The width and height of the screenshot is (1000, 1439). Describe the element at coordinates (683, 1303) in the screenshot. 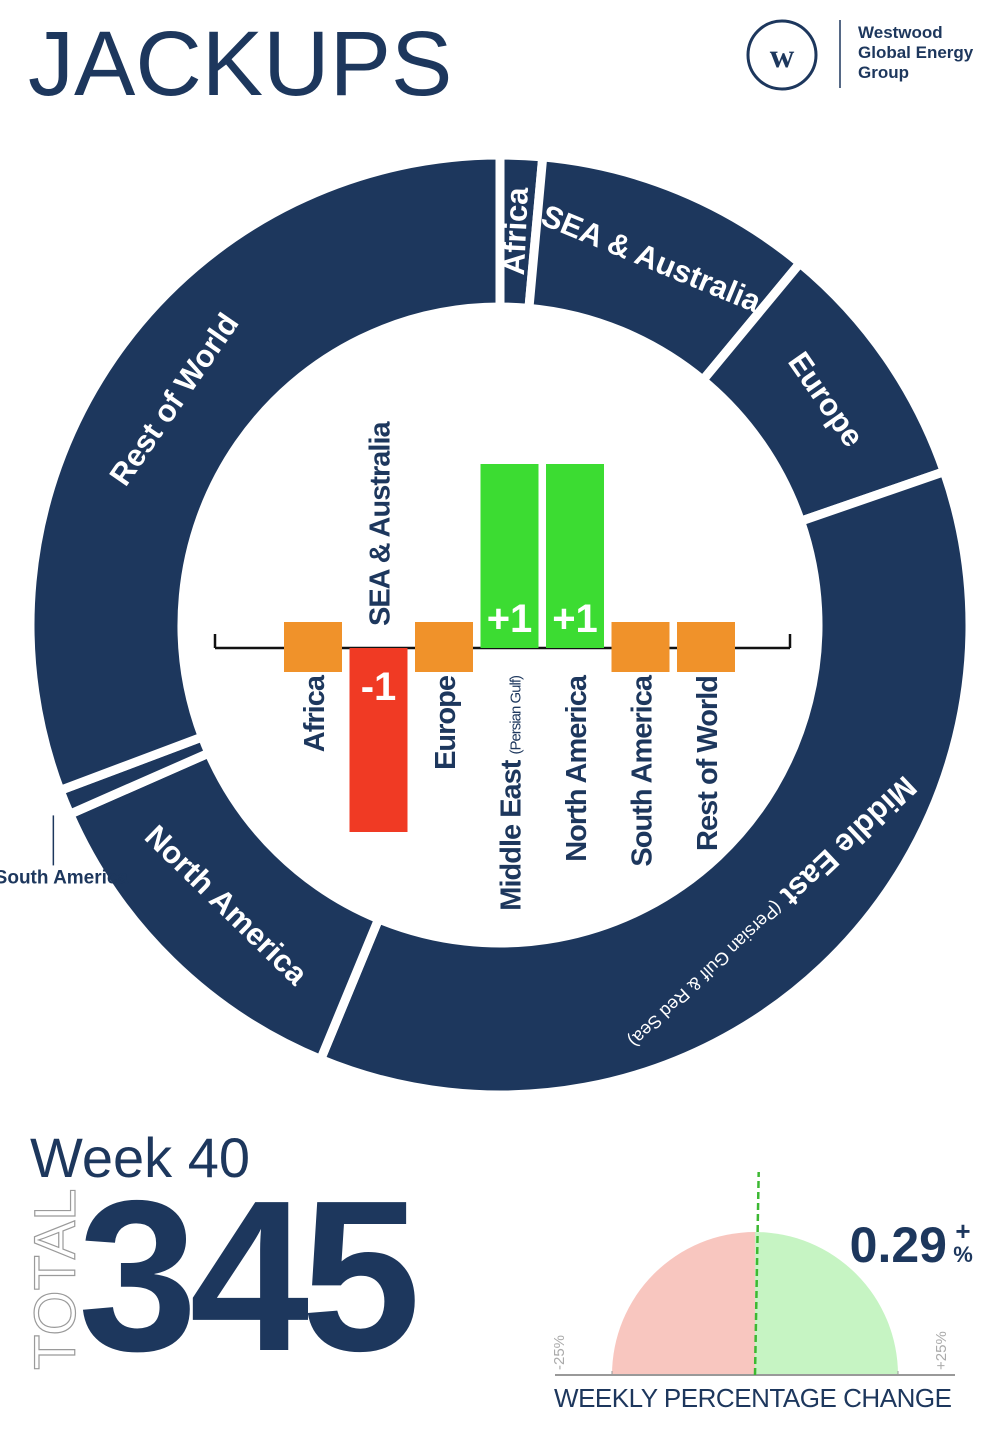

I see `gauge-negative` at that location.